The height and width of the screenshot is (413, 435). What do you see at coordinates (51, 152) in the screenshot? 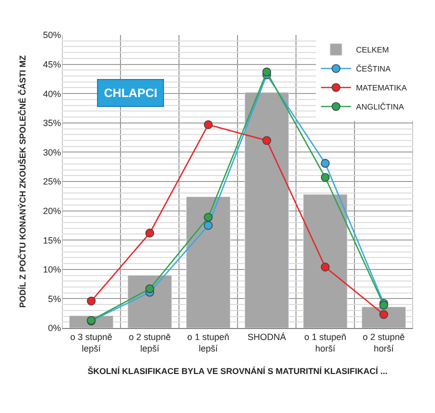
I see `y-tick-label: 30%` at bounding box center [51, 152].